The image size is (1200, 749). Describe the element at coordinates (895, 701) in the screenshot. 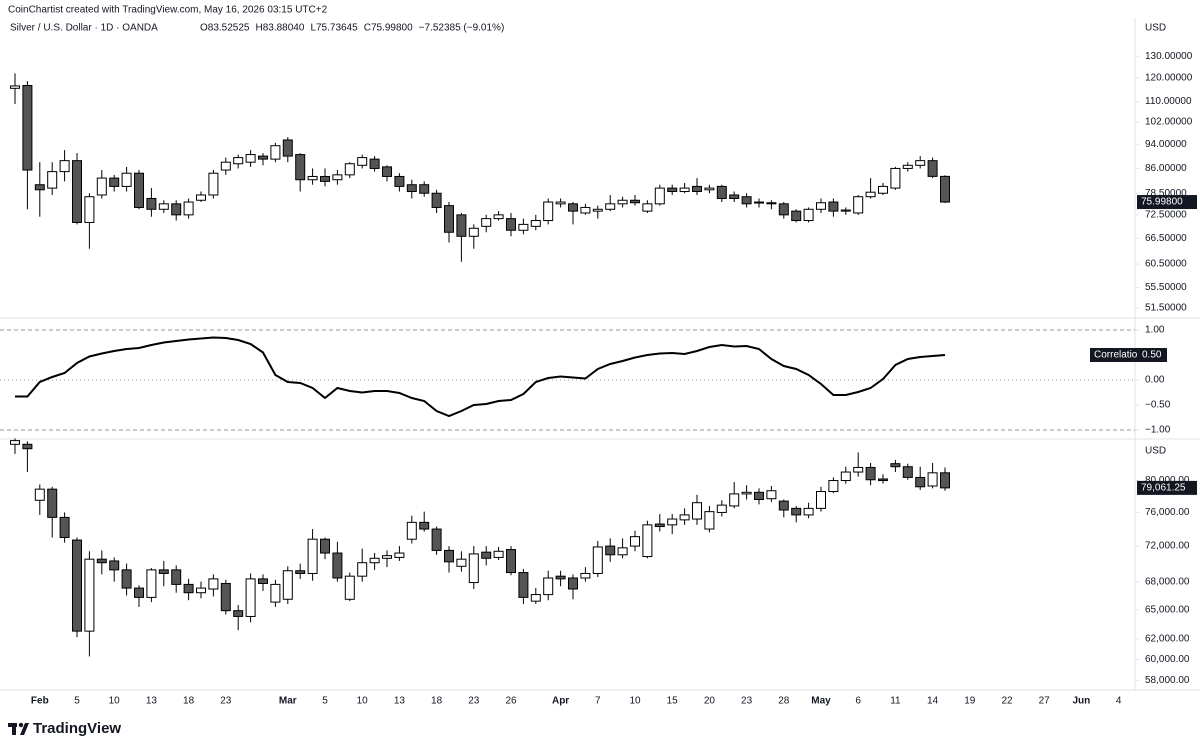

I see `x-tick-label: 11` at that location.